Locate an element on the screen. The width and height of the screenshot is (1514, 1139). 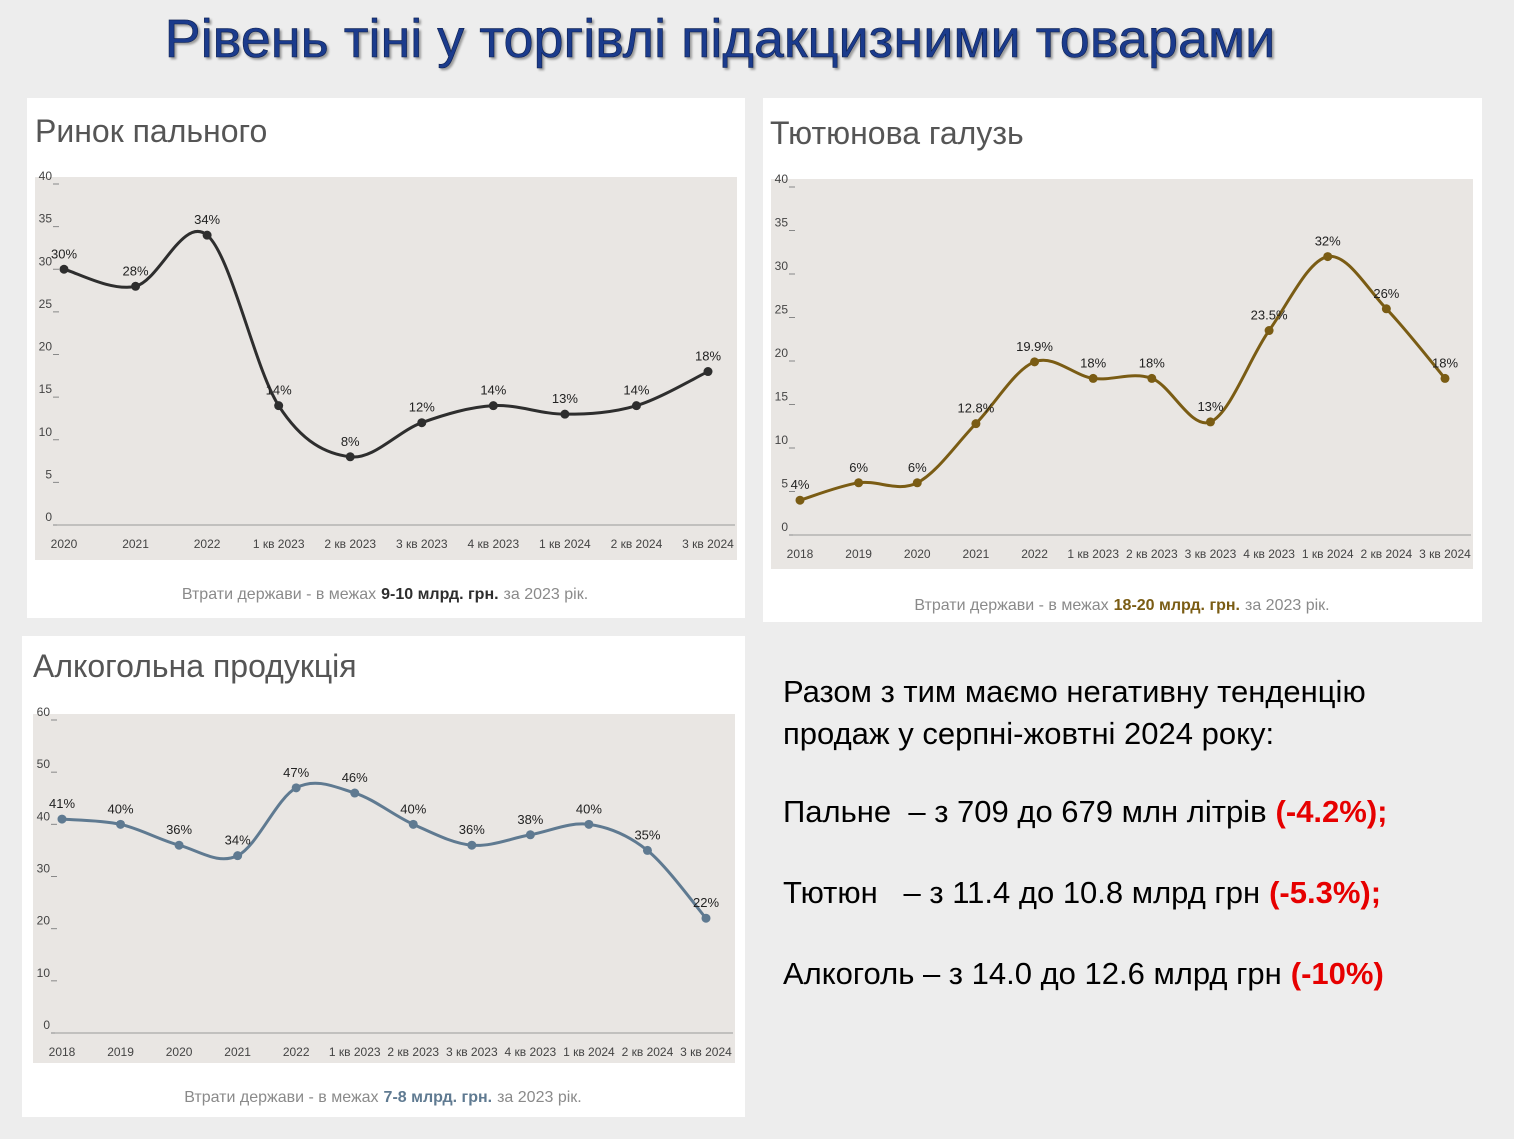
x-tick-label: 2018 is located at coordinates (62, 1052).